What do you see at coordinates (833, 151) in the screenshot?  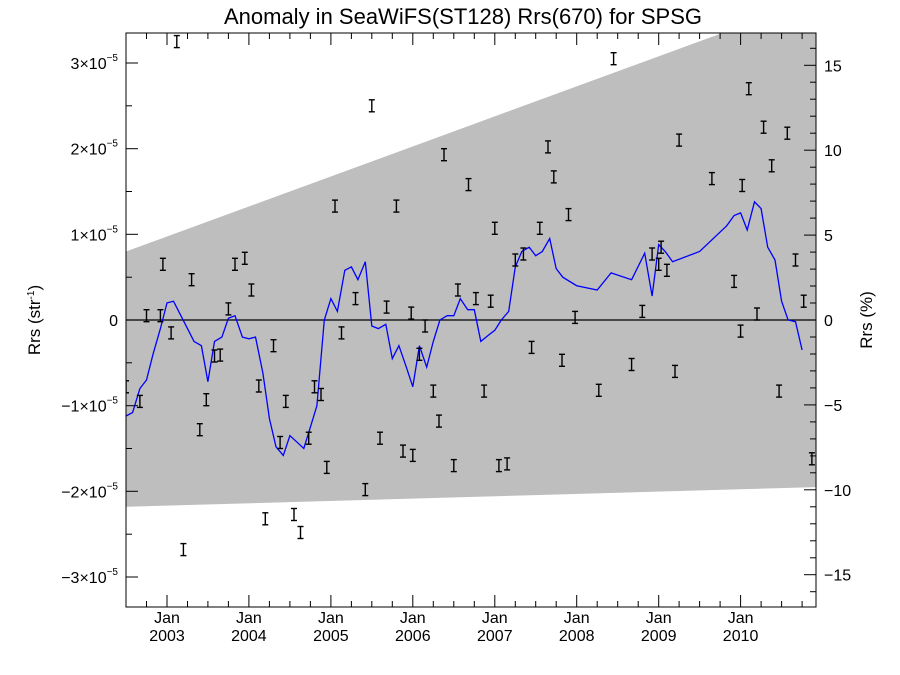 I see `y-right-tick-label: 10` at bounding box center [833, 151].